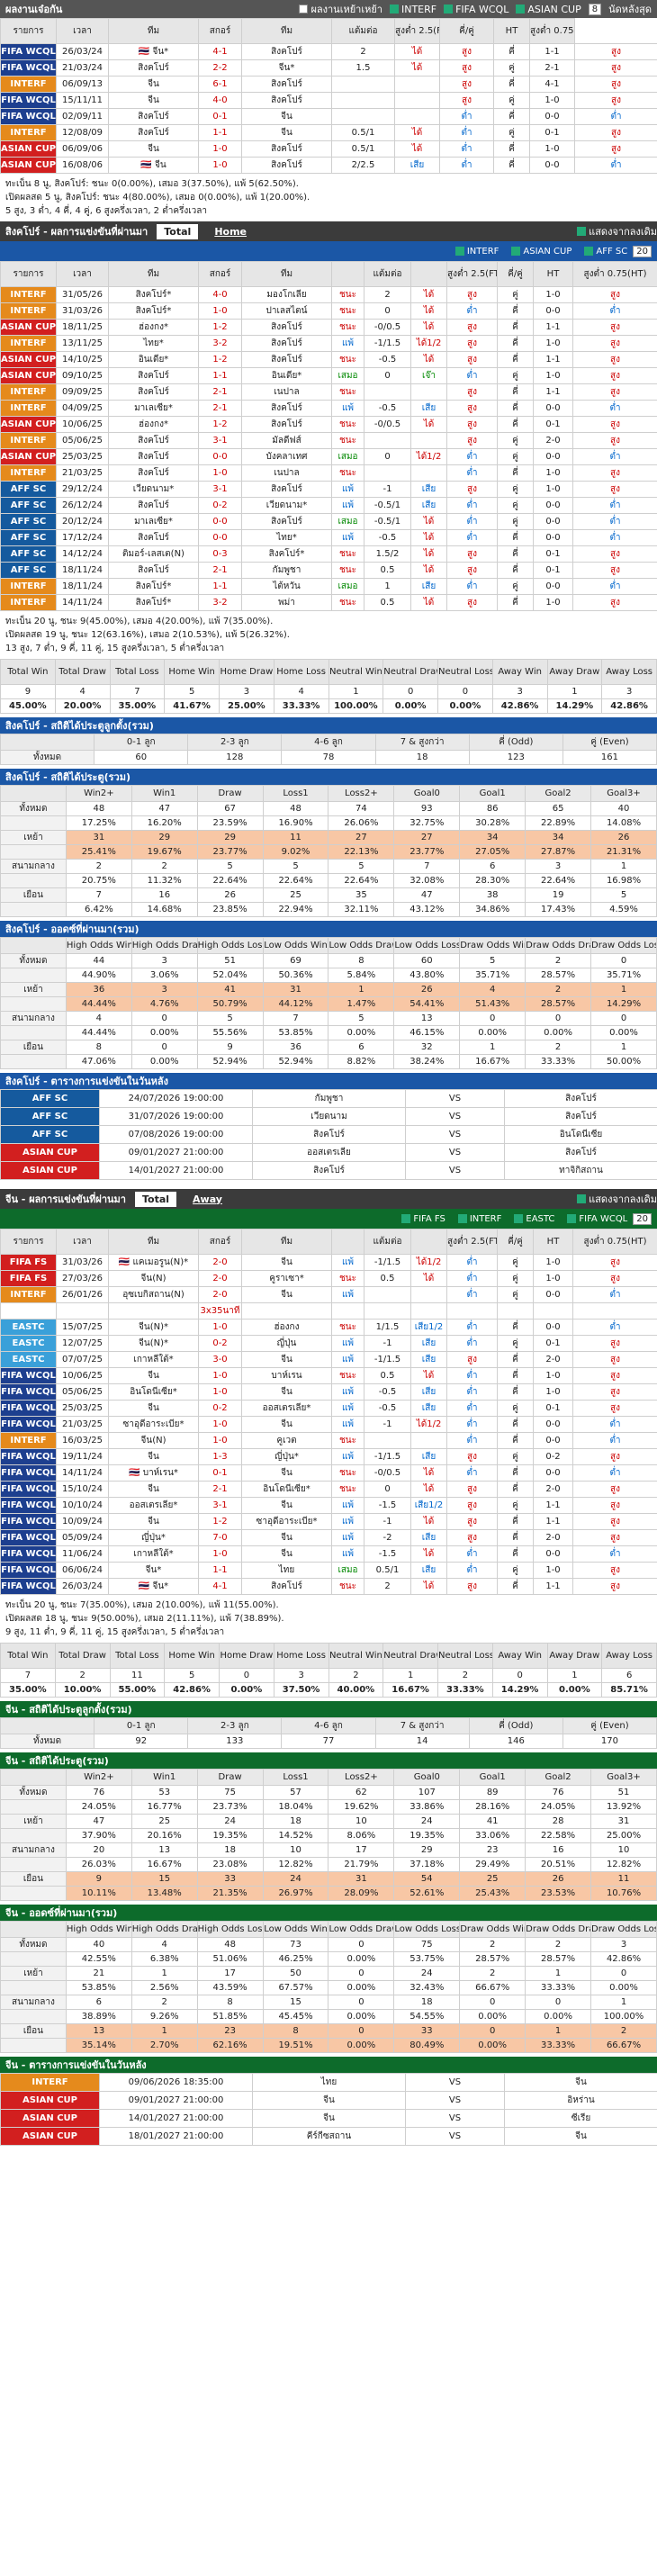  I want to click on away-team: อินเดีย*, so click(287, 375).